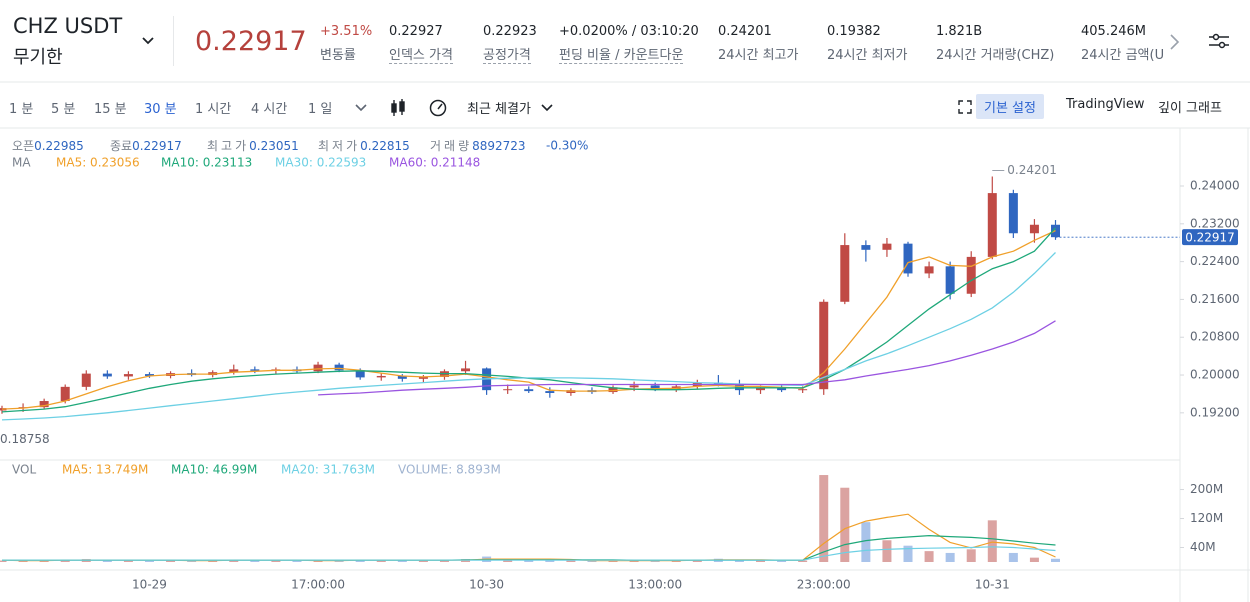 The image size is (1250, 602). I want to click on vol-y-tick-label: 200M, so click(1206, 489).